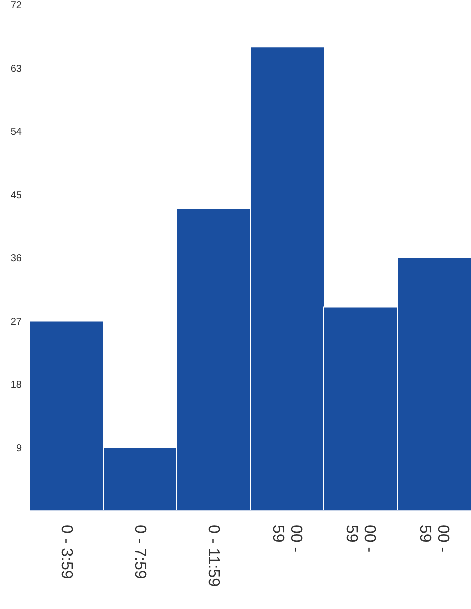  Describe the element at coordinates (16, 6) in the screenshot. I see `y-tick-label: 72` at that location.